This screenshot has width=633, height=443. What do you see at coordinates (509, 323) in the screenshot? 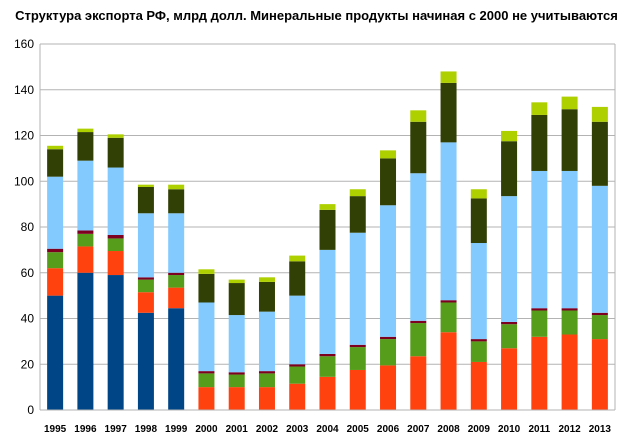
I see `bar-segment-2010-s4` at bounding box center [509, 323].